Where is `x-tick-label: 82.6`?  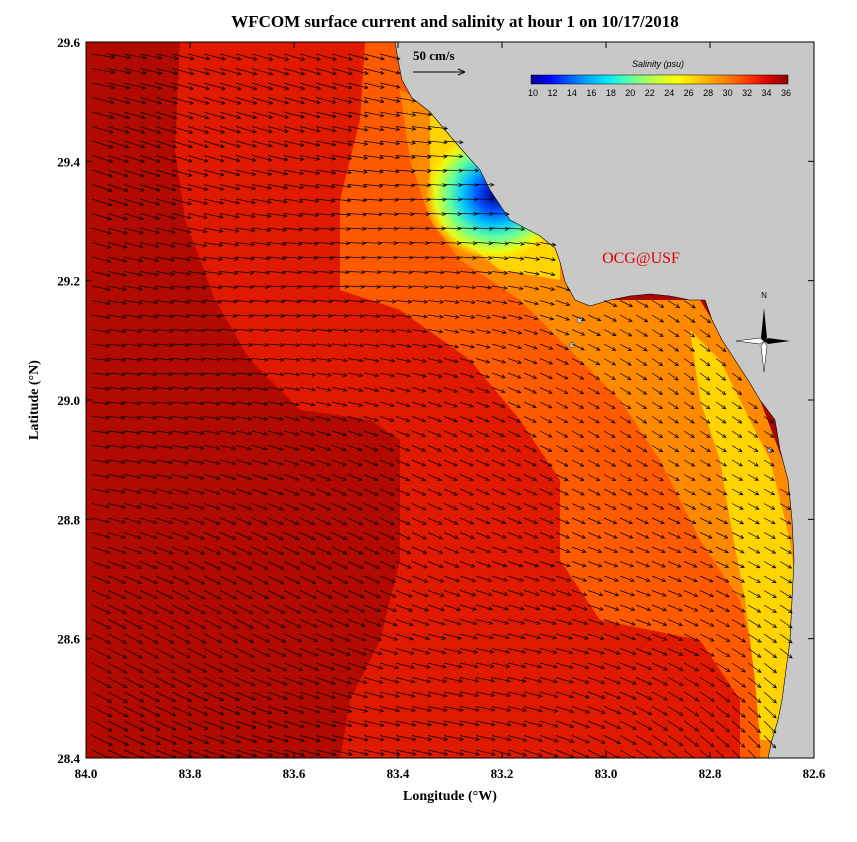 x-tick-label: 82.6 is located at coordinates (814, 773).